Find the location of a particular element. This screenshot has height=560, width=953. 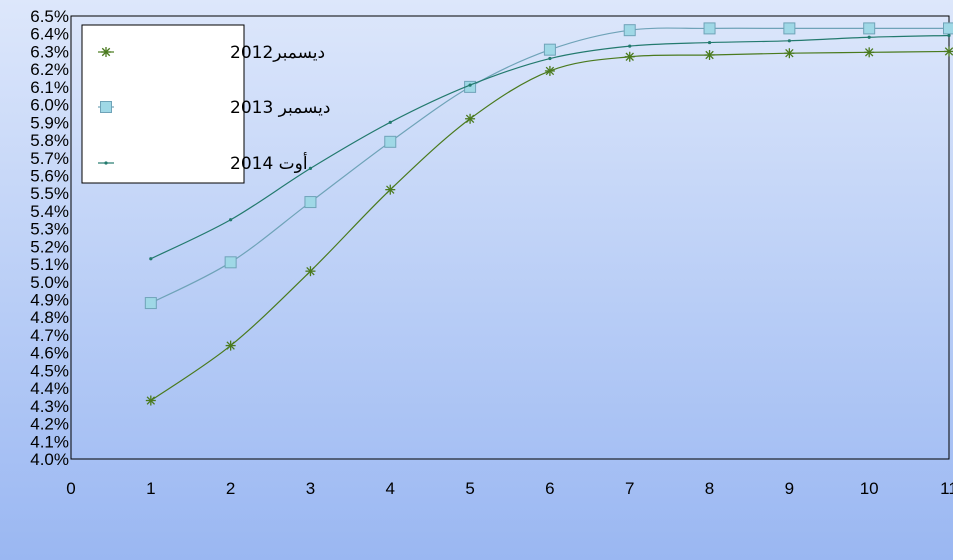

legend-label: ديسمبر 2013 is located at coordinates (280, 108).